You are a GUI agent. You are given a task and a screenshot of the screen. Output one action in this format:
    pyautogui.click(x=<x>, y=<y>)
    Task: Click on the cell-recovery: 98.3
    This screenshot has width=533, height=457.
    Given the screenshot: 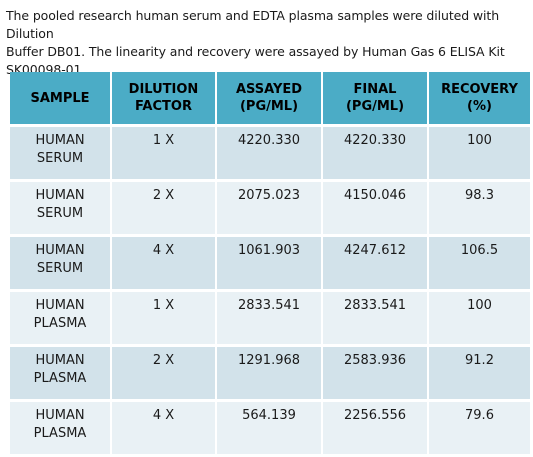 What is the action you would take?
    pyautogui.click(x=479, y=208)
    